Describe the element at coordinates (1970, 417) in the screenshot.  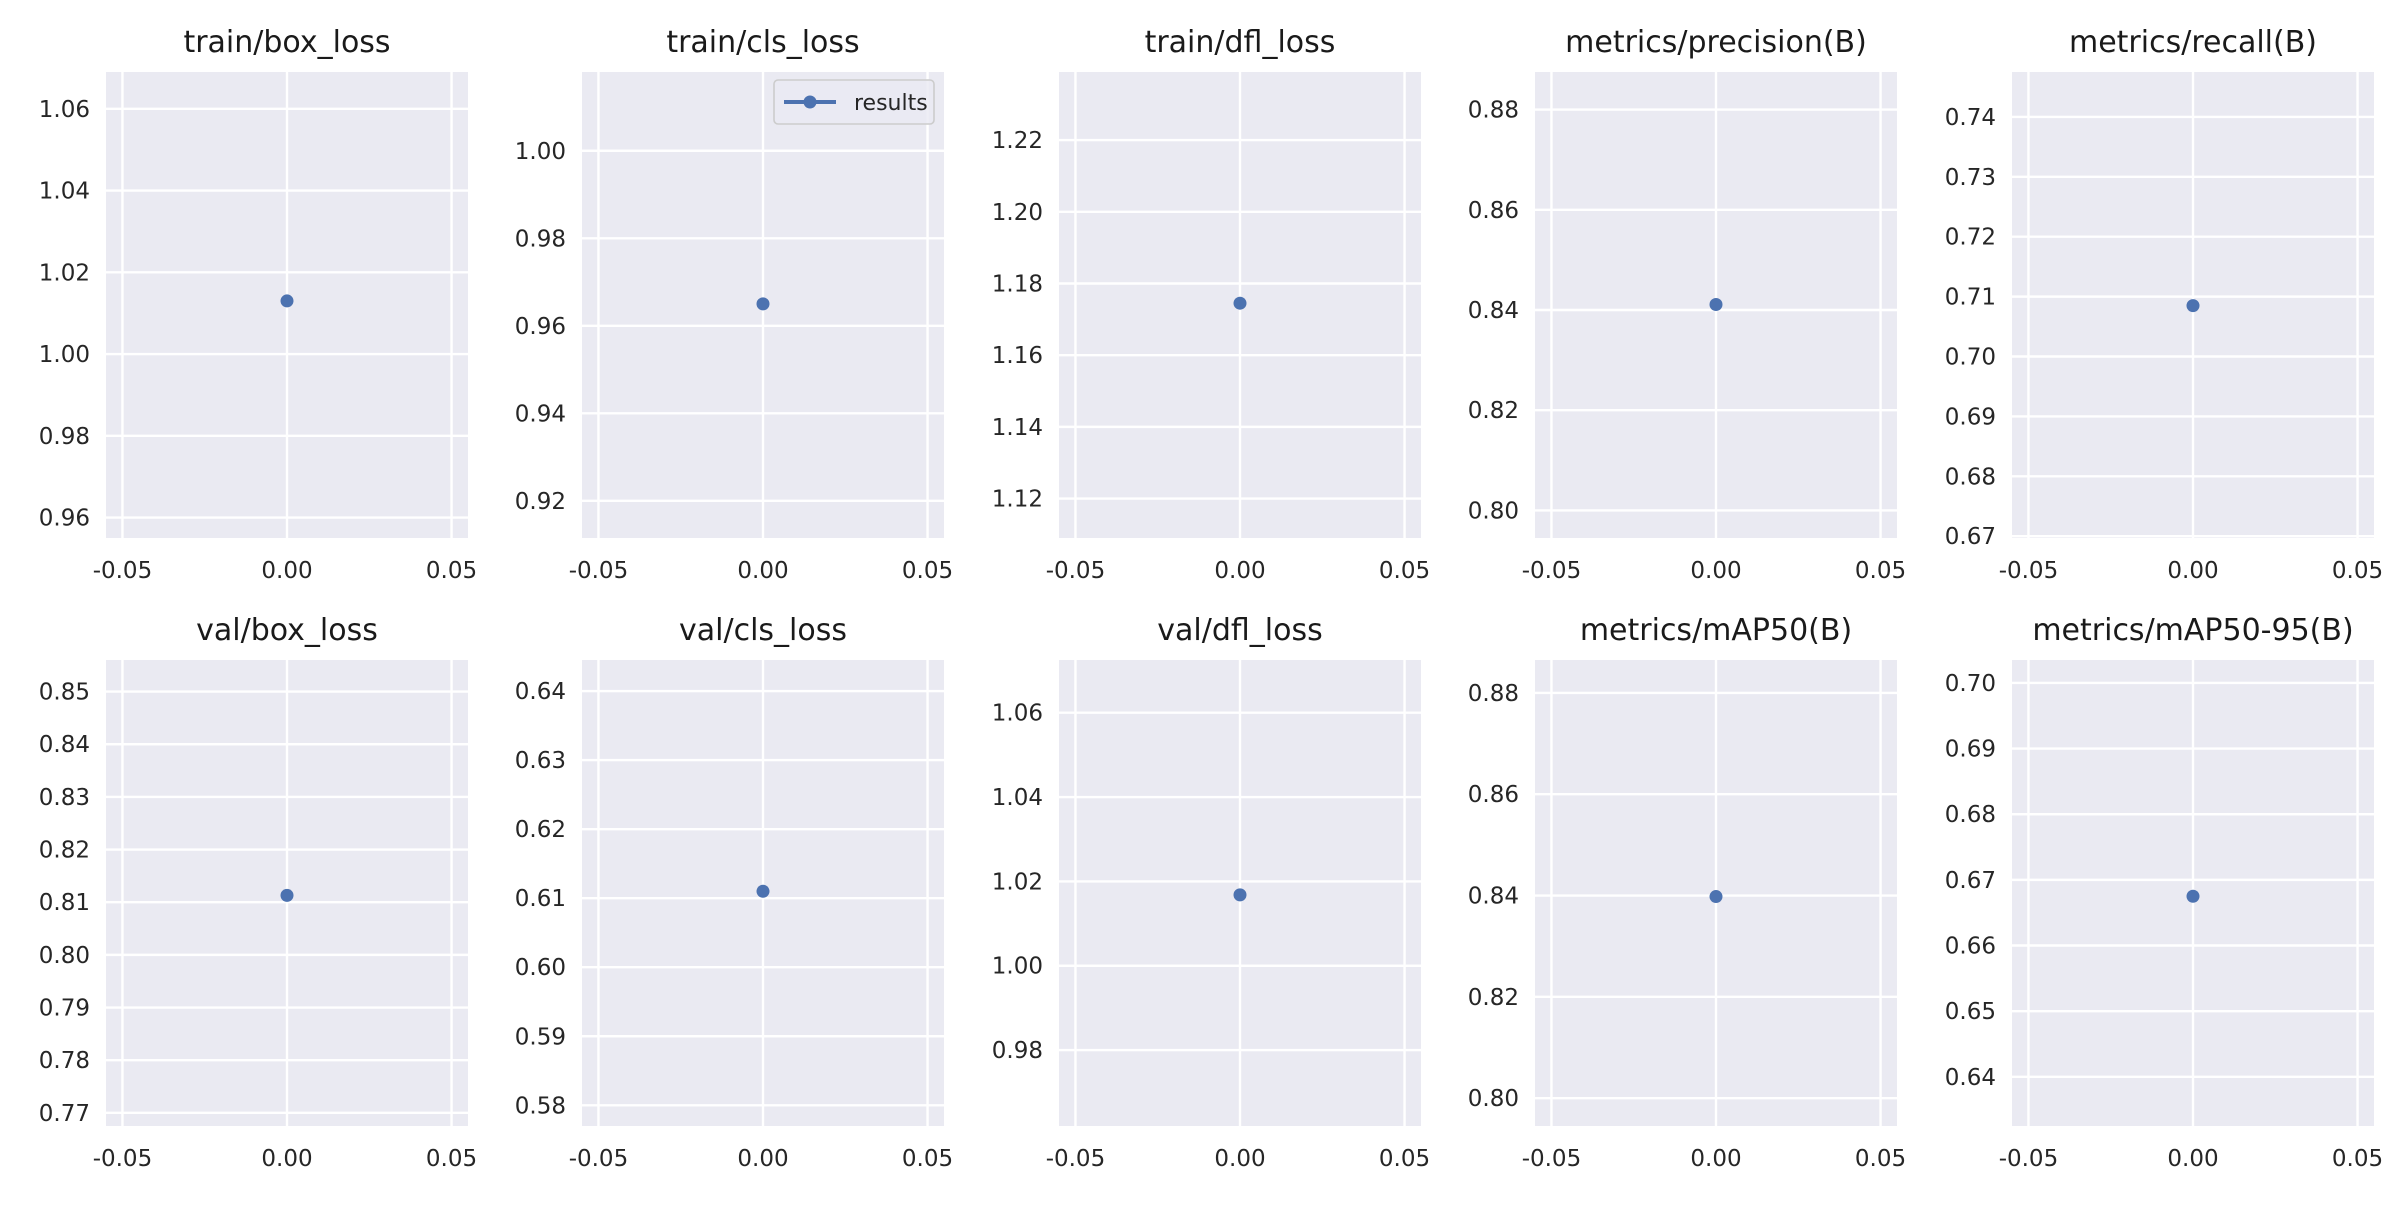
I see `y-tick-label: 0.69` at that location.